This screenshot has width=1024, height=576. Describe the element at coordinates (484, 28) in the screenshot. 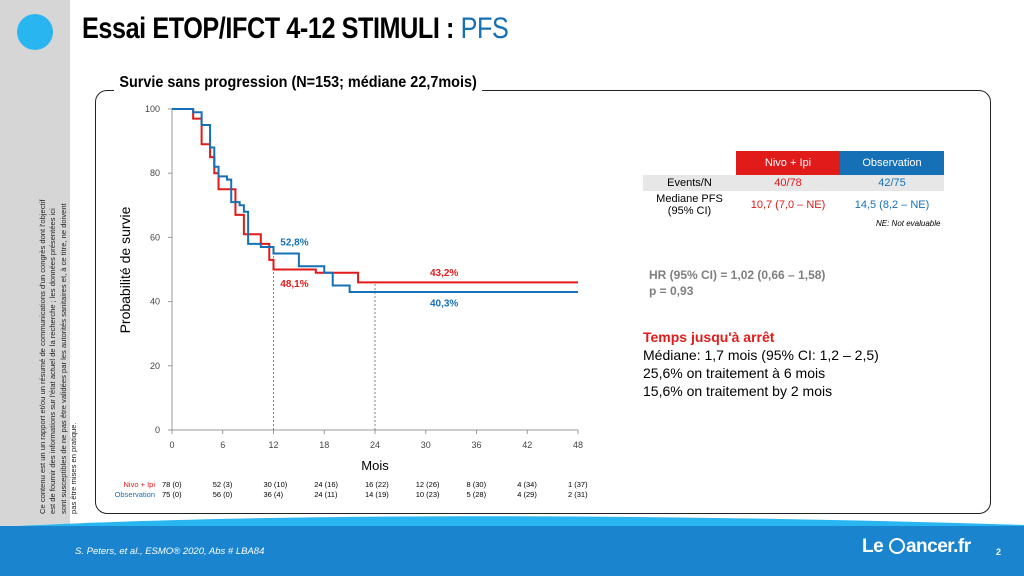

I see `title-accent: PFS` at that location.